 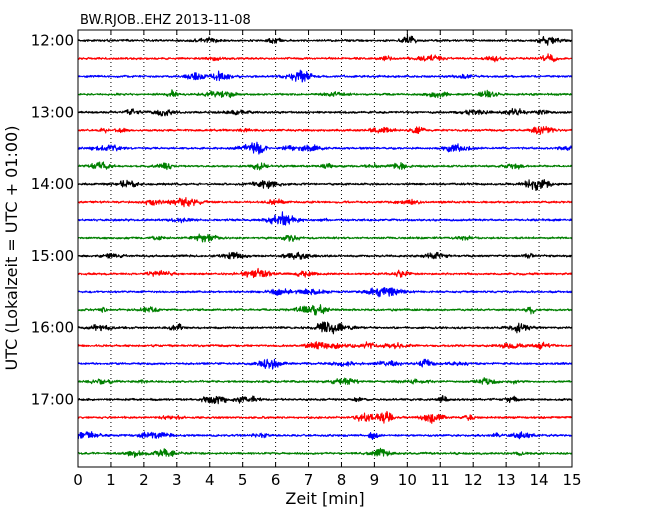 What do you see at coordinates (243, 480) in the screenshot?
I see `x-tick-label-5: 5` at bounding box center [243, 480].